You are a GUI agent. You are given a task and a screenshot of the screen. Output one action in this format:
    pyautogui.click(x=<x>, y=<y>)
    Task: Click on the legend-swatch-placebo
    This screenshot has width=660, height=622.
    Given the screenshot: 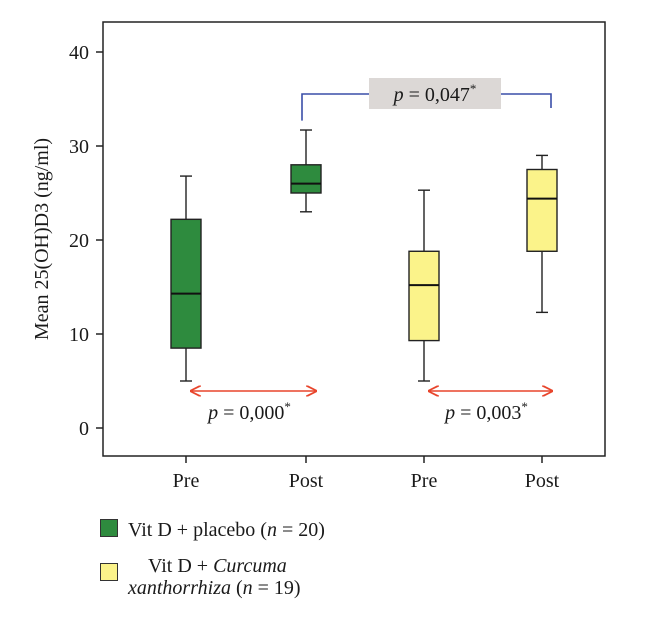 What is the action you would take?
    pyautogui.click(x=109, y=528)
    